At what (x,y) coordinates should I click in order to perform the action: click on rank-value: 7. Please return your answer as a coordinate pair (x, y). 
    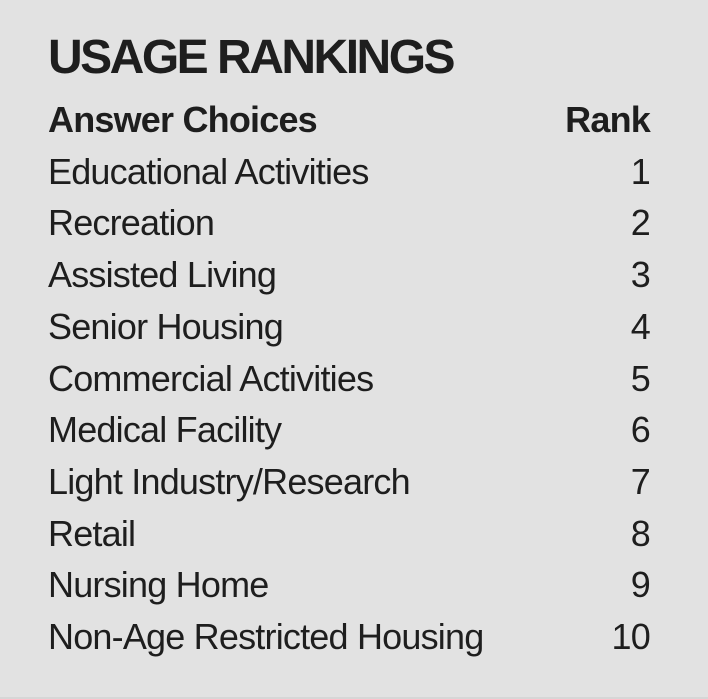
    Looking at the image, I should click on (640, 481).